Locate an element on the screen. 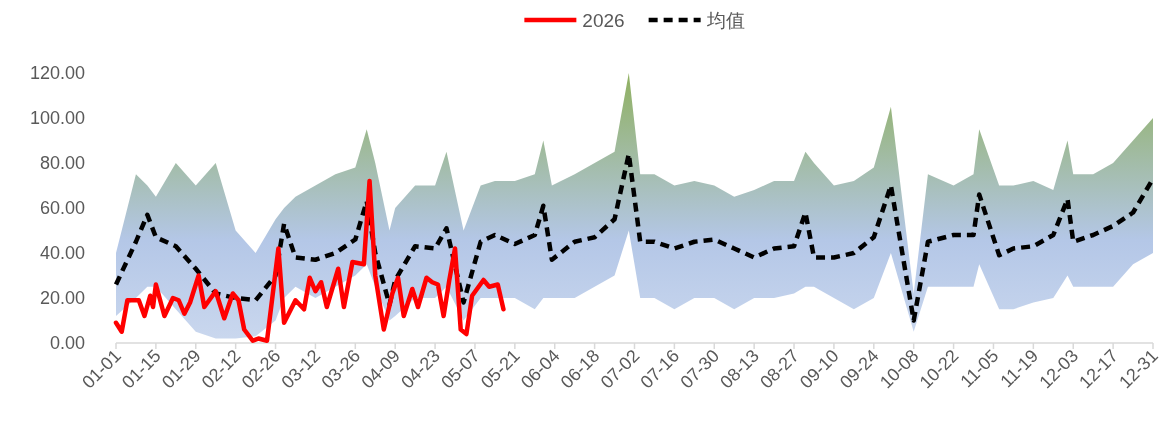 This screenshot has width=1161, height=422. y-tick-label: 20.00 is located at coordinates (62, 298).